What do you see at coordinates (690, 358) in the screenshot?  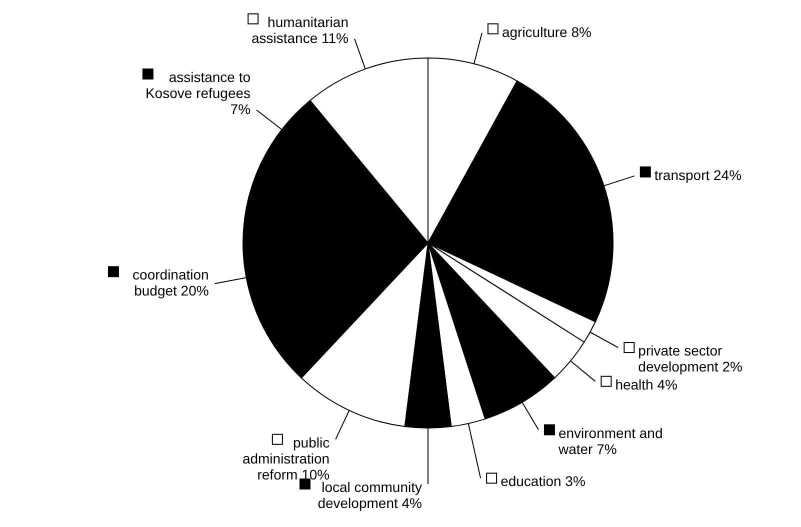 I see `legend-label: private sector development 2%` at bounding box center [690, 358].